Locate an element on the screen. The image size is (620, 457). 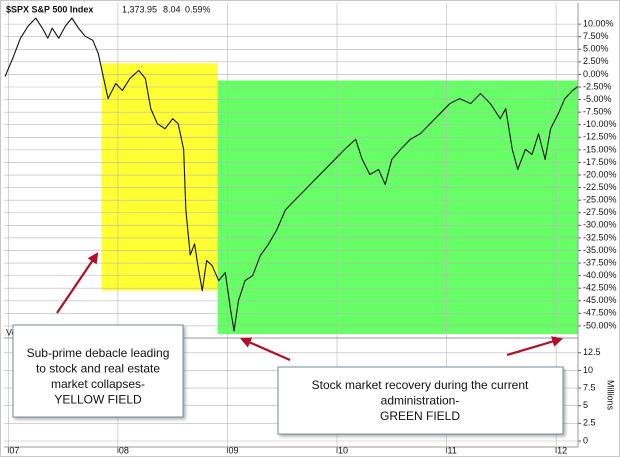
annotation-text: administration- is located at coordinates (420, 401).